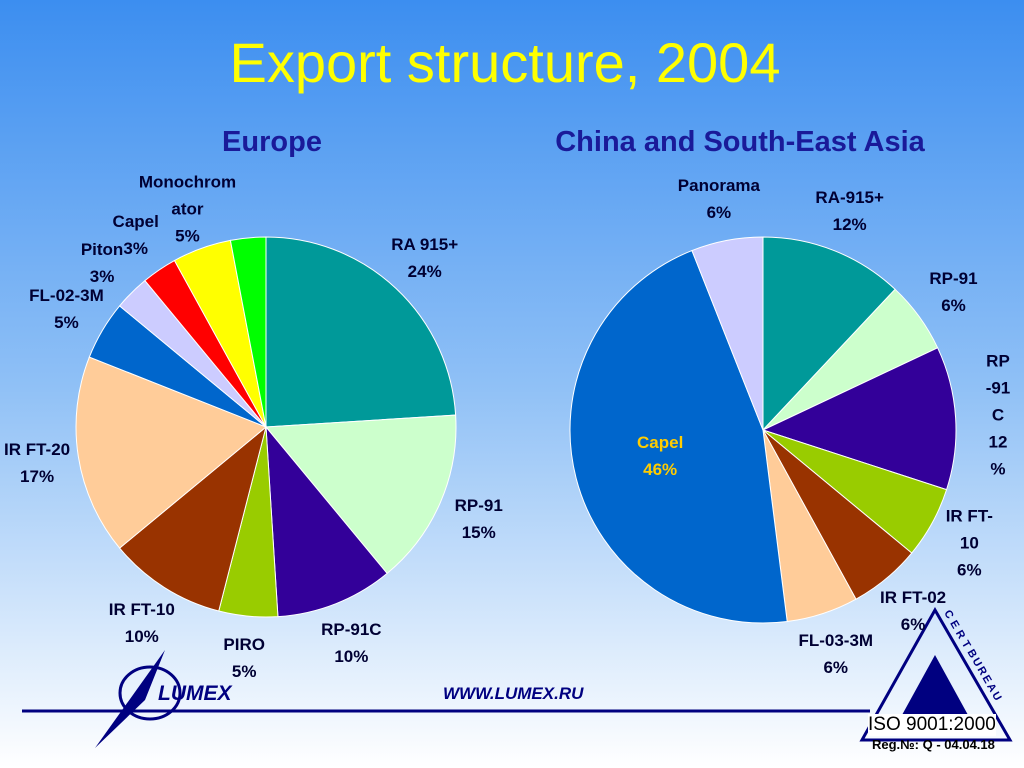 The image size is (1024, 768). I want to click on slice-label: Panorama 6%, so click(719, 199).